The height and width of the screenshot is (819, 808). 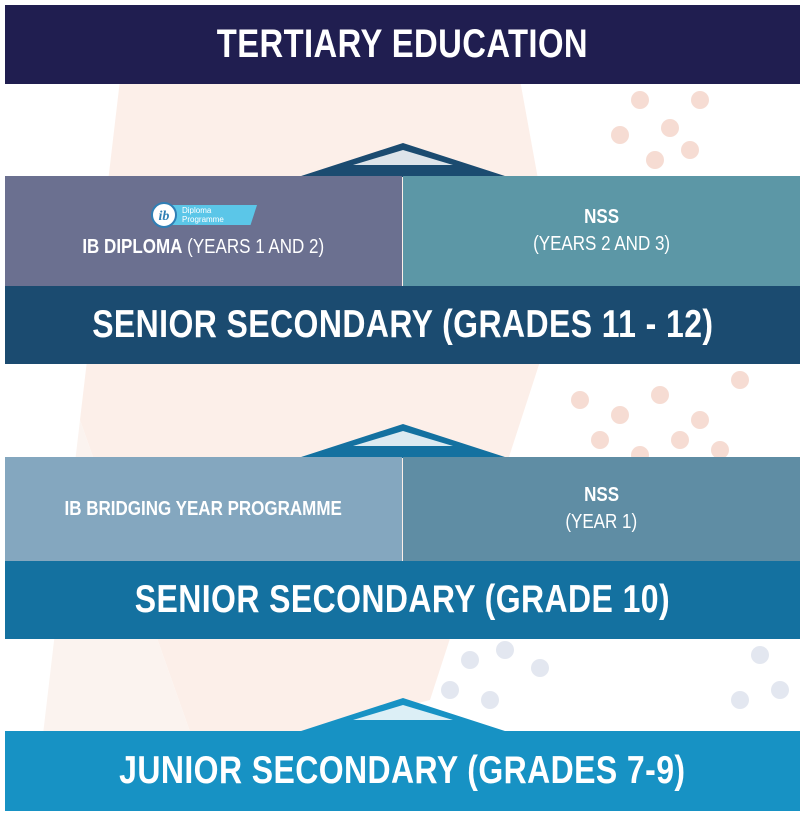 I want to click on tertiary-education-band: TERTIARY EDUCATION, so click(x=402, y=44).